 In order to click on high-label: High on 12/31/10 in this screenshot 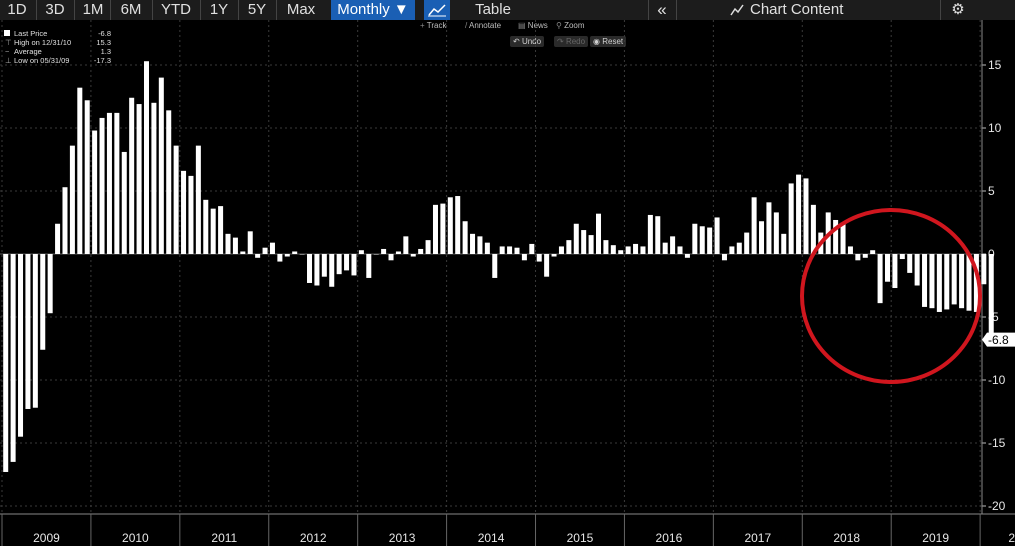, I will do `click(43, 42)`.